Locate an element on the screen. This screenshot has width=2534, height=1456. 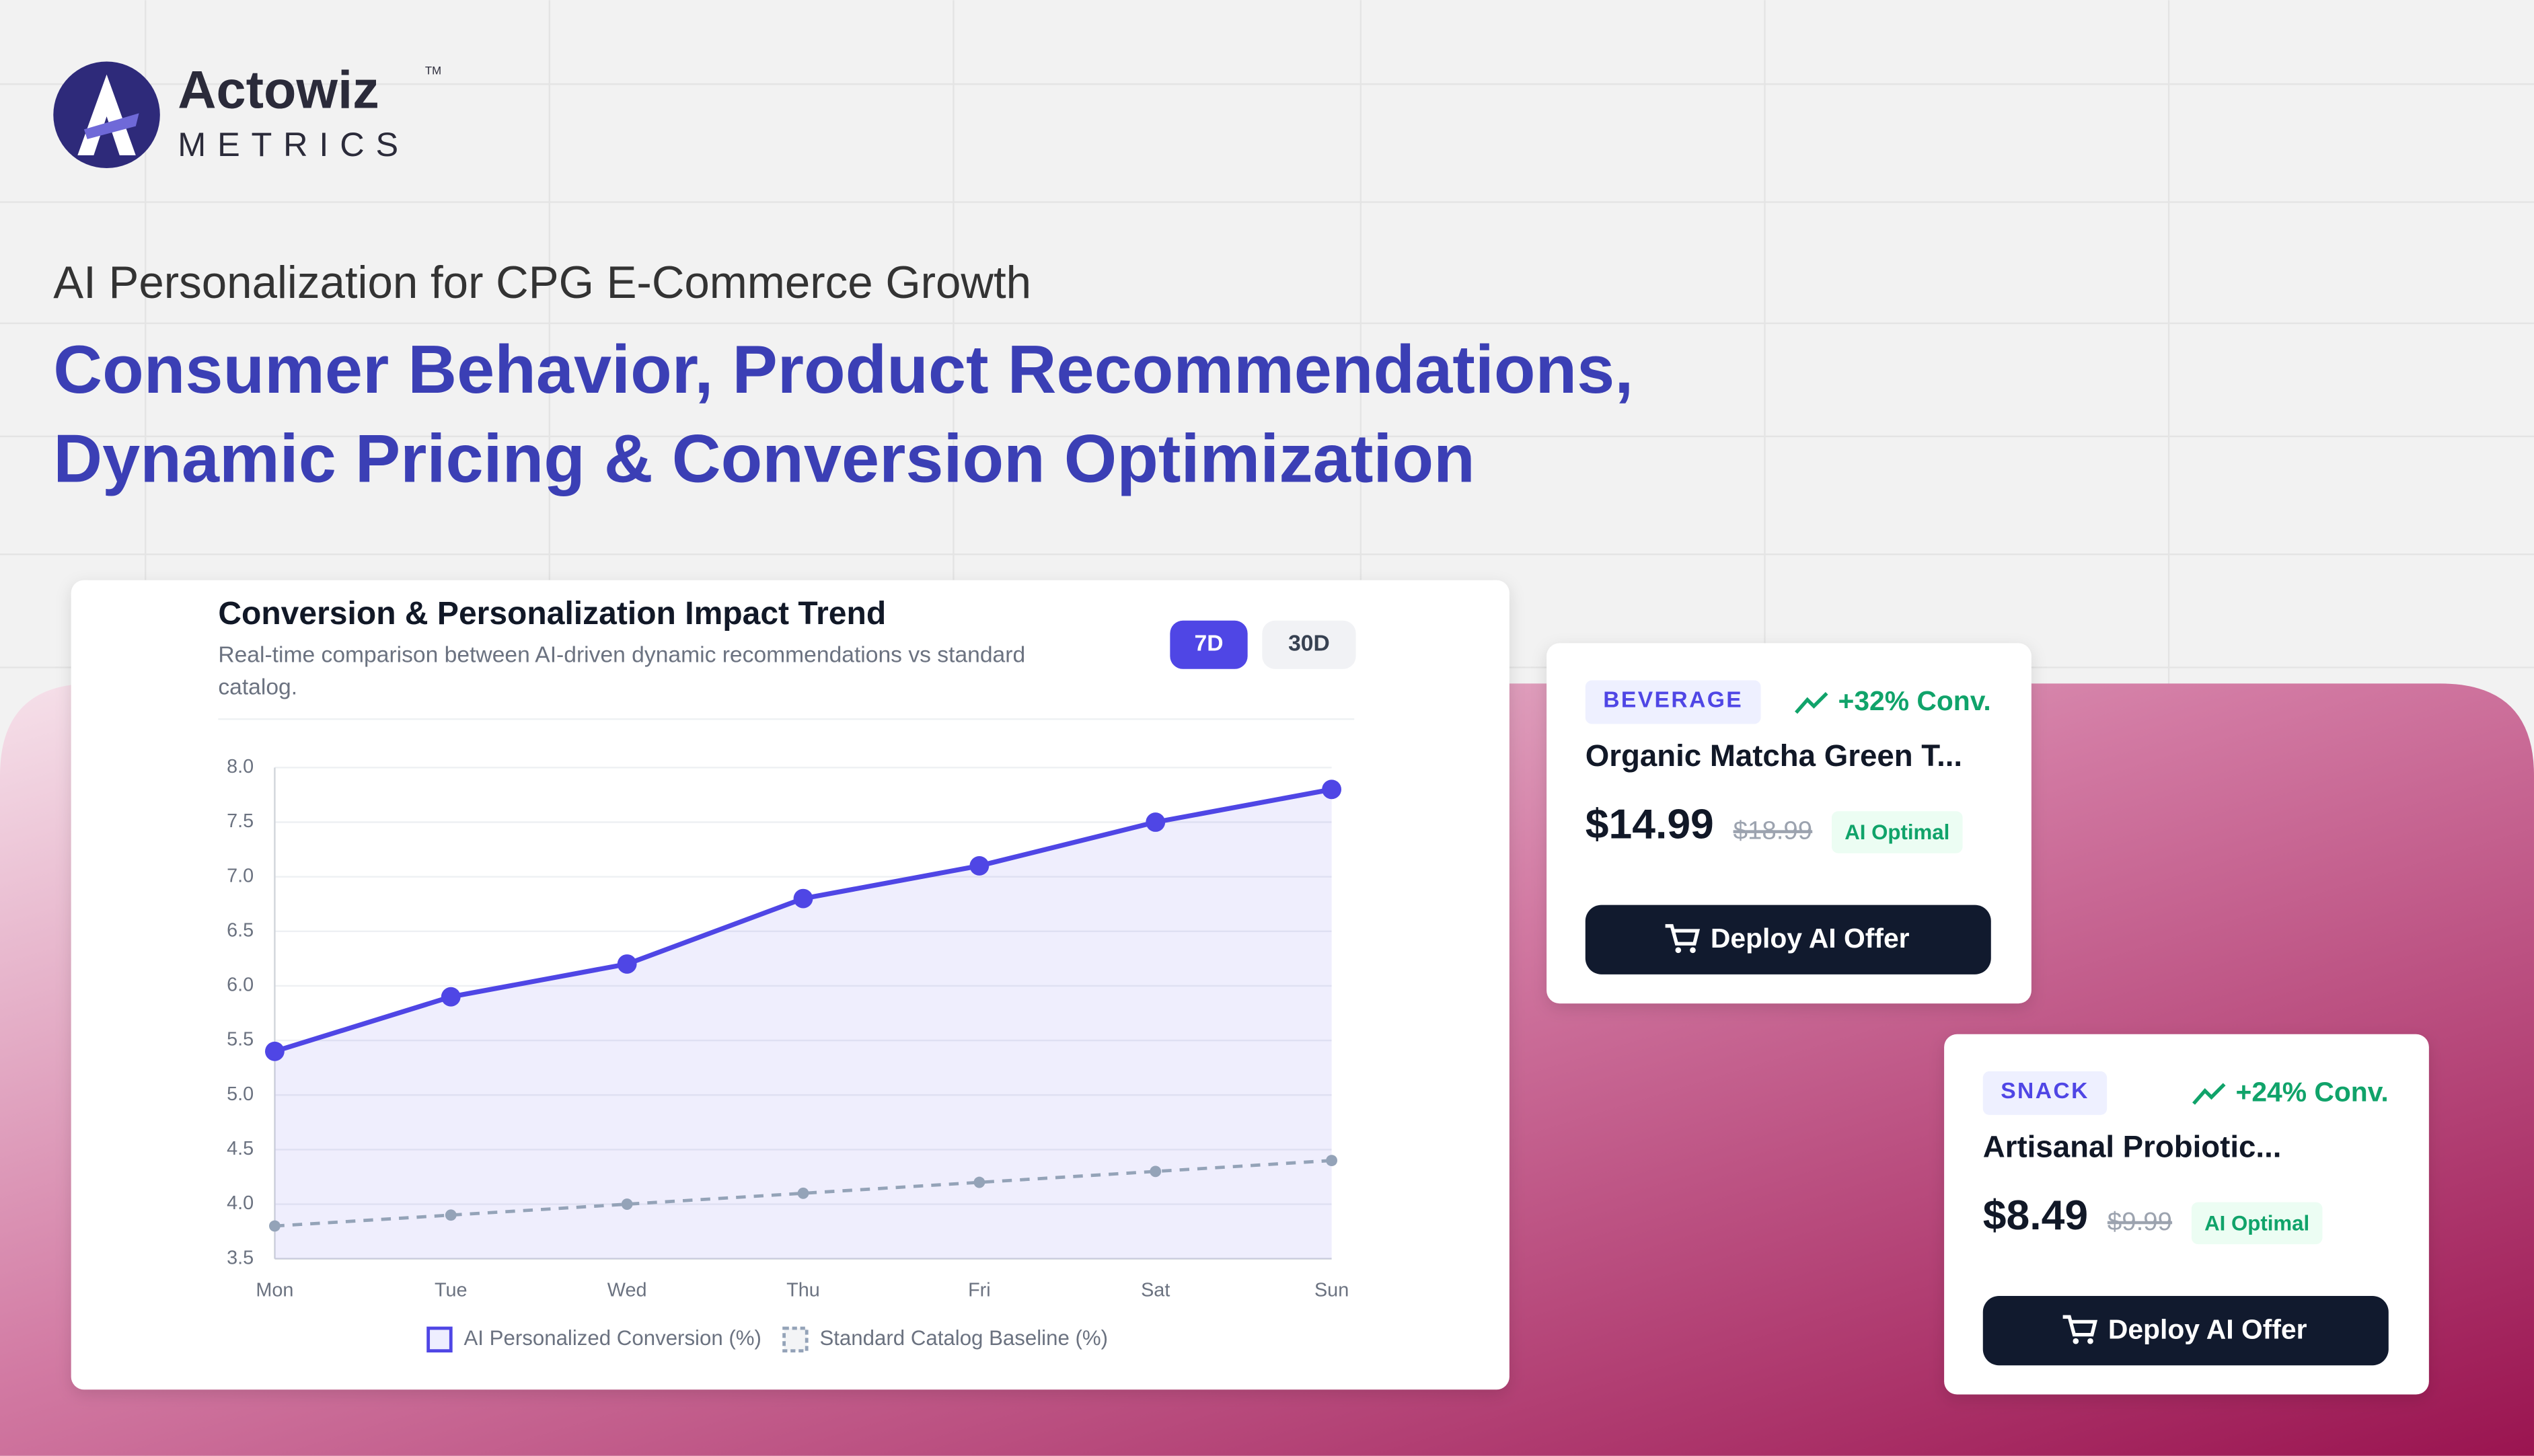
y-tick-label: 3.5 is located at coordinates (240, 1257).